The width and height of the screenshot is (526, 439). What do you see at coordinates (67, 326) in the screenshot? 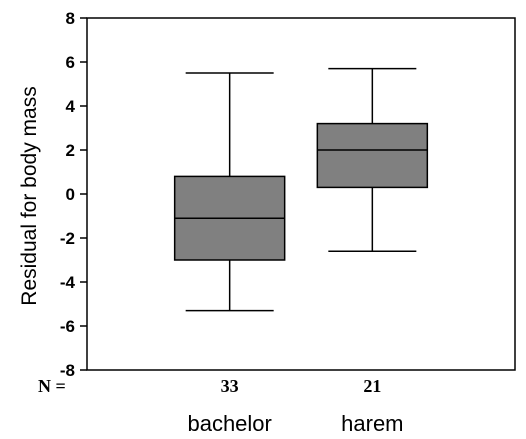
I see `y-tick-label: -6` at bounding box center [67, 326].